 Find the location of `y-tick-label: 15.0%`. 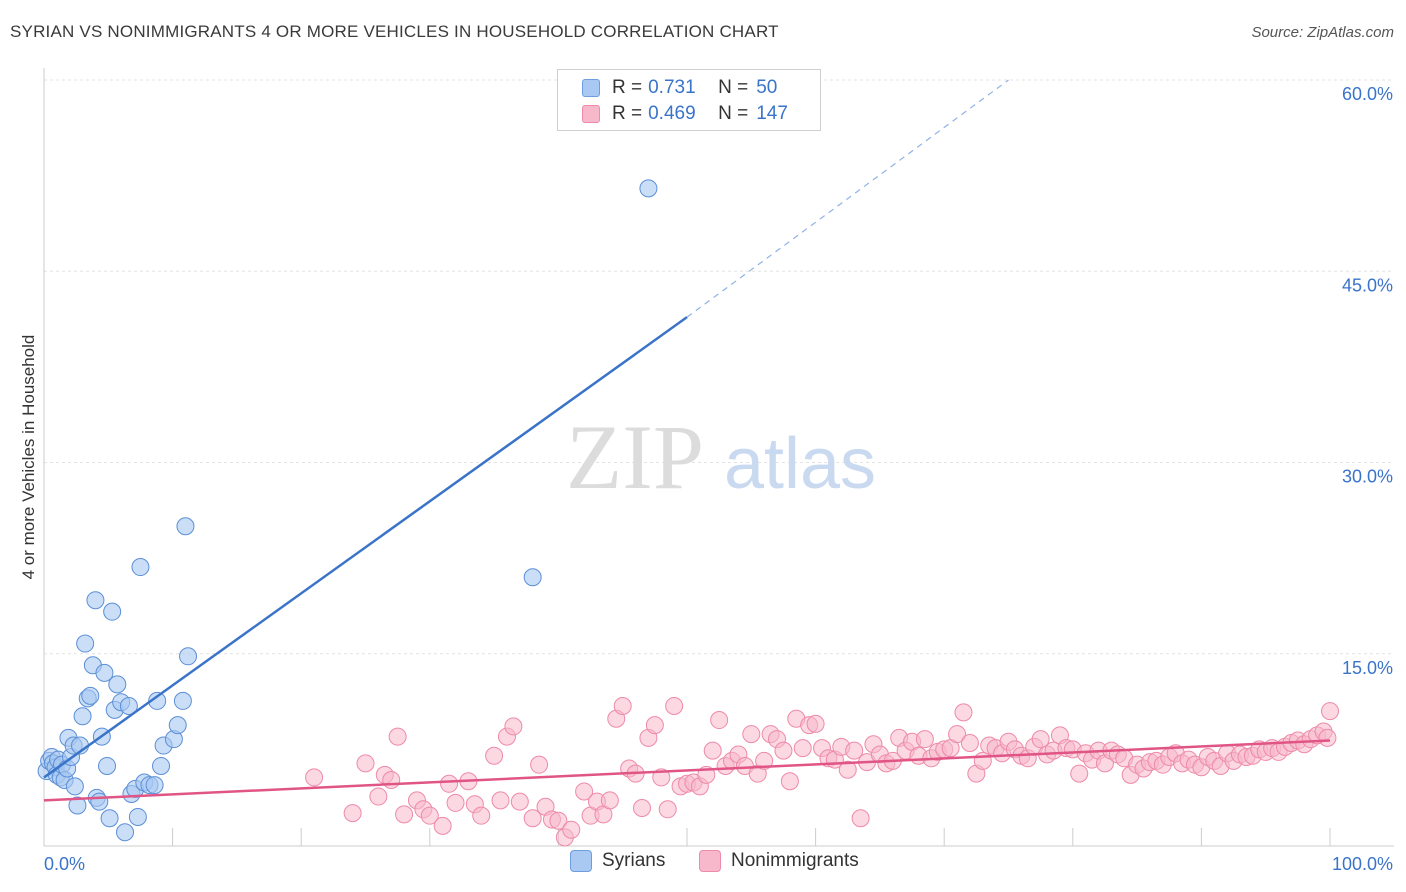

y-tick-label: 15.0% is located at coordinates (1367, 668).